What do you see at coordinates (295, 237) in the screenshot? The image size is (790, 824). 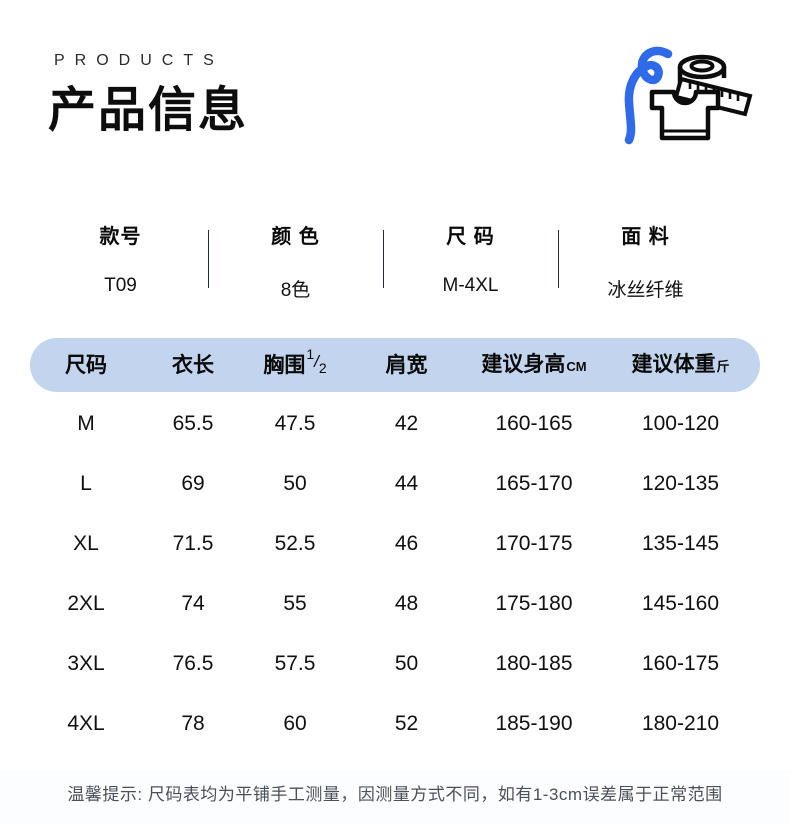 I see `info-label: 颜 色` at bounding box center [295, 237].